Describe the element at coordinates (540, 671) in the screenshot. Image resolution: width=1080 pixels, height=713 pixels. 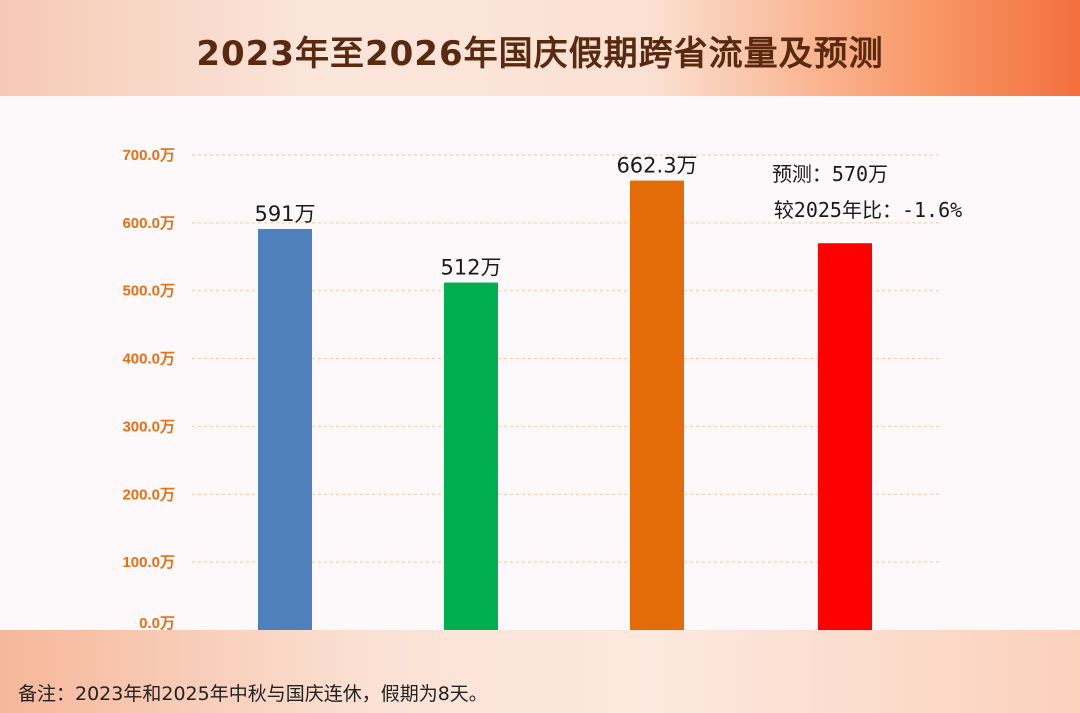
I see `footer-band` at that location.